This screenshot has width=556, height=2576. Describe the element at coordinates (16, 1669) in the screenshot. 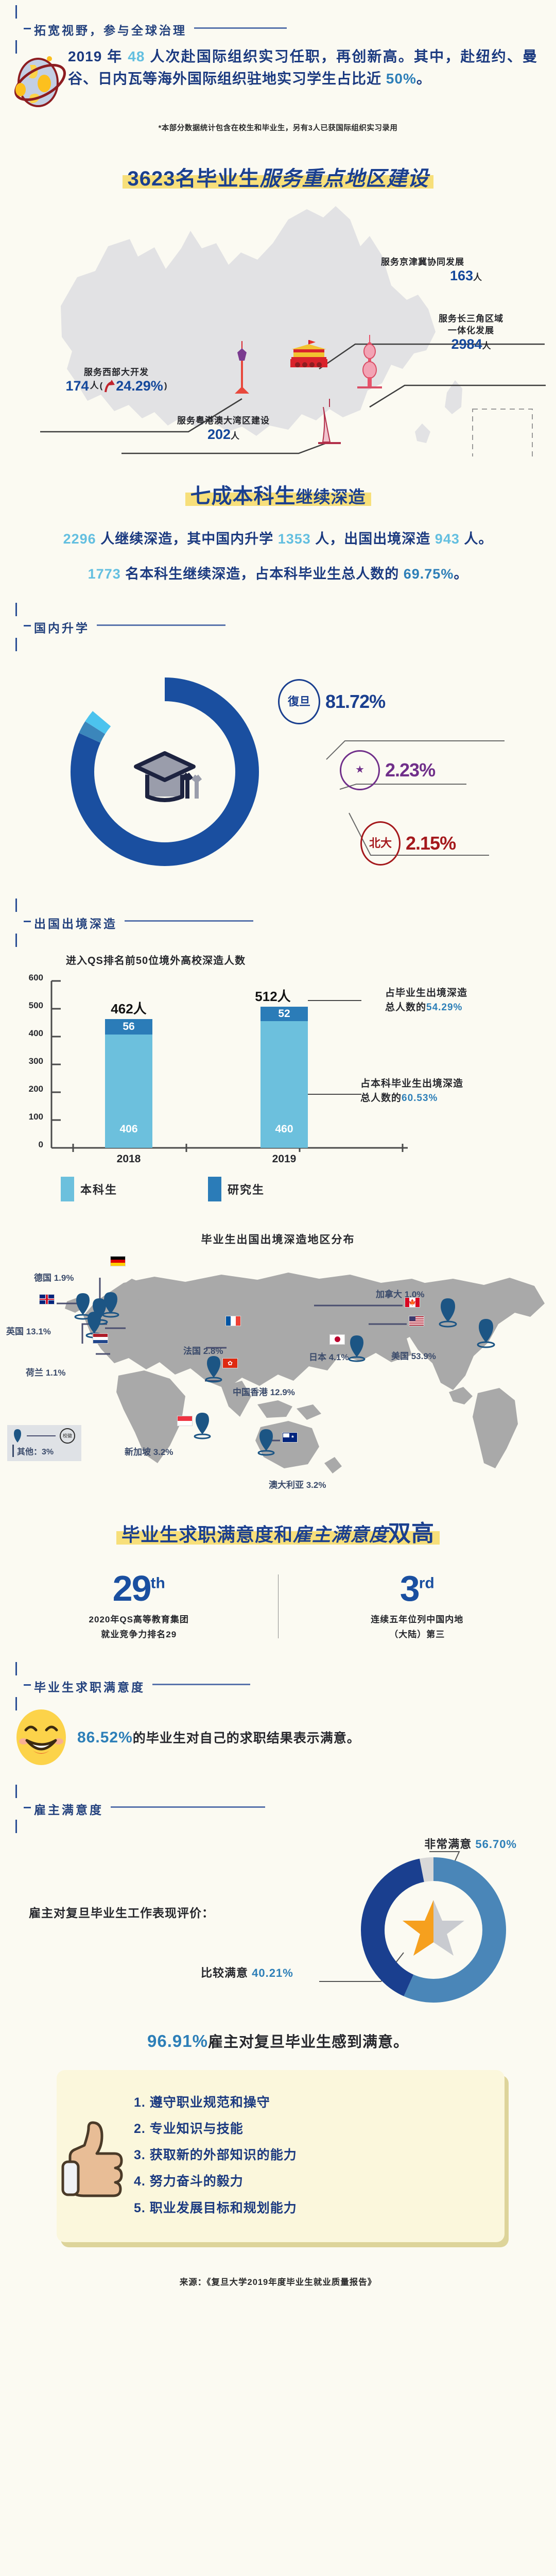

I see `tick-top-job` at that location.